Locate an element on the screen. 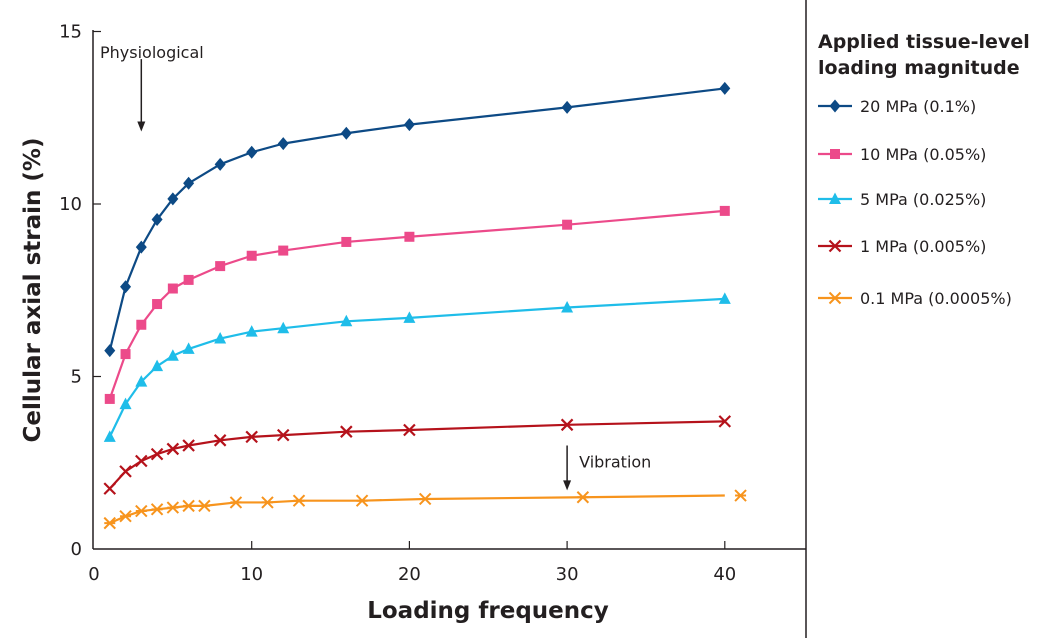  y-axis-label: Cellular axial strain (%) is located at coordinates (33, 290).